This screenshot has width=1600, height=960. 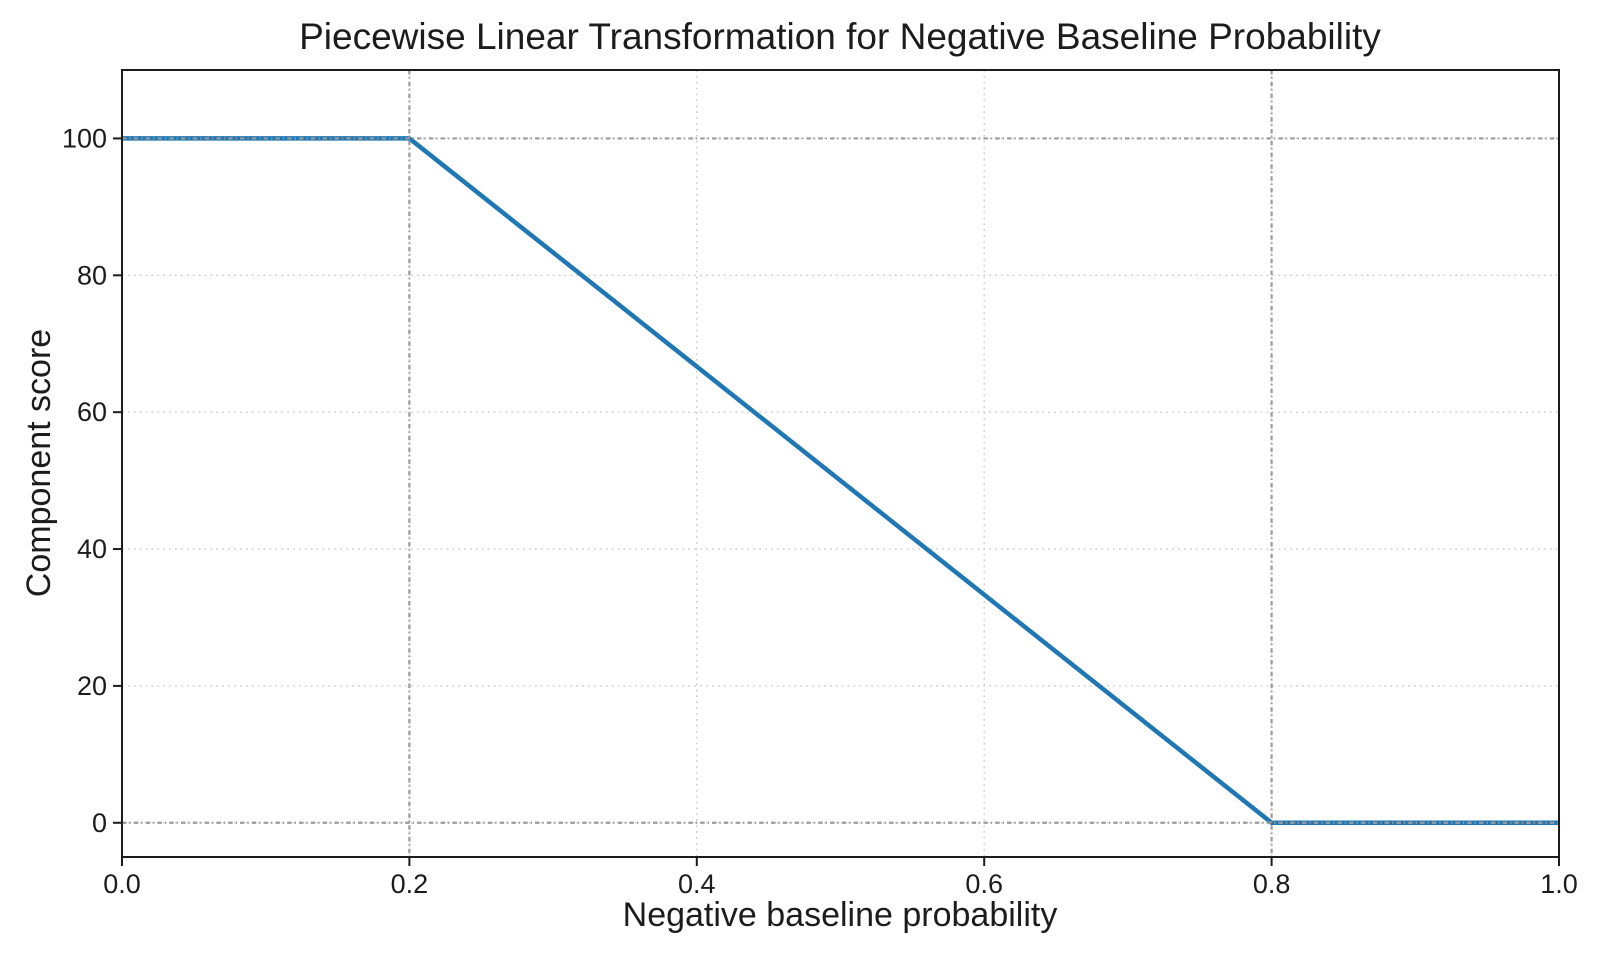 What do you see at coordinates (39, 463) in the screenshot?
I see `y-axis-label: Component score` at bounding box center [39, 463].